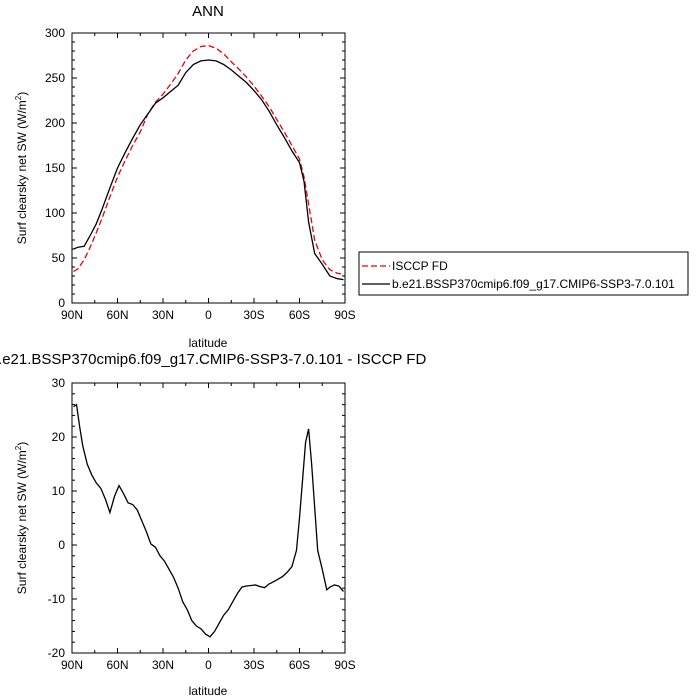 Image resolution: width=700 pixels, height=700 pixels. Describe the element at coordinates (21, 168) in the screenshot. I see `top-y-axis-label: Surf clearsky net SW (W/m2)` at that location.